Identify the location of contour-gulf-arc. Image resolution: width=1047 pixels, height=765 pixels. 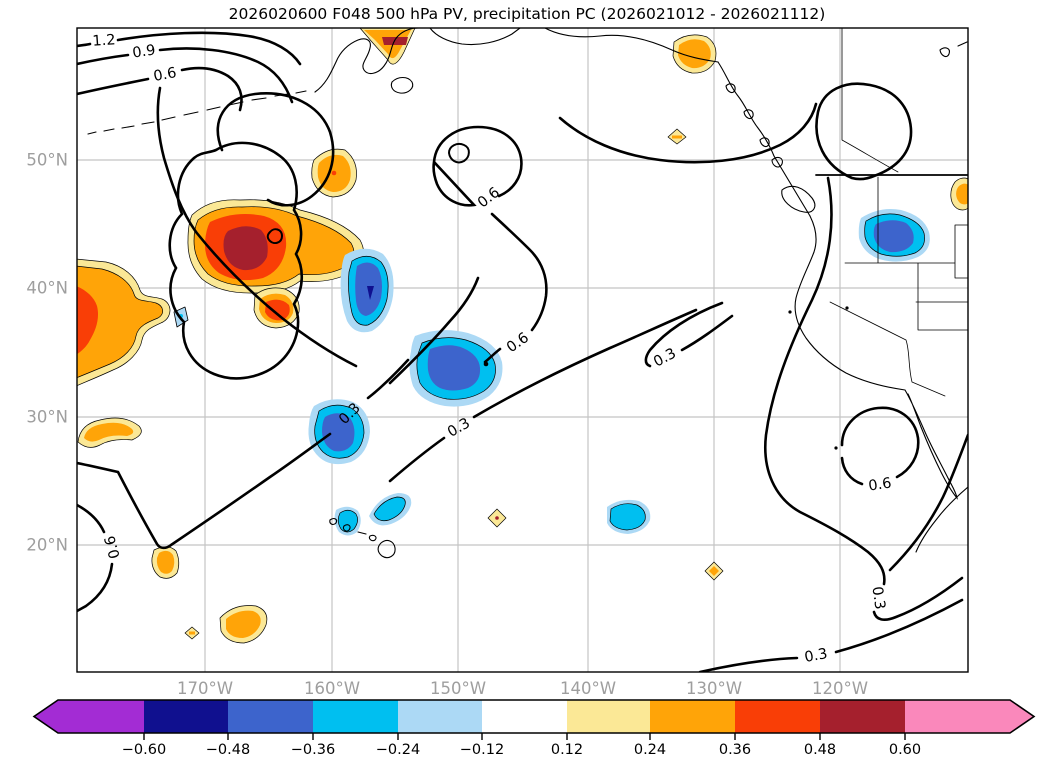
(688, 133).